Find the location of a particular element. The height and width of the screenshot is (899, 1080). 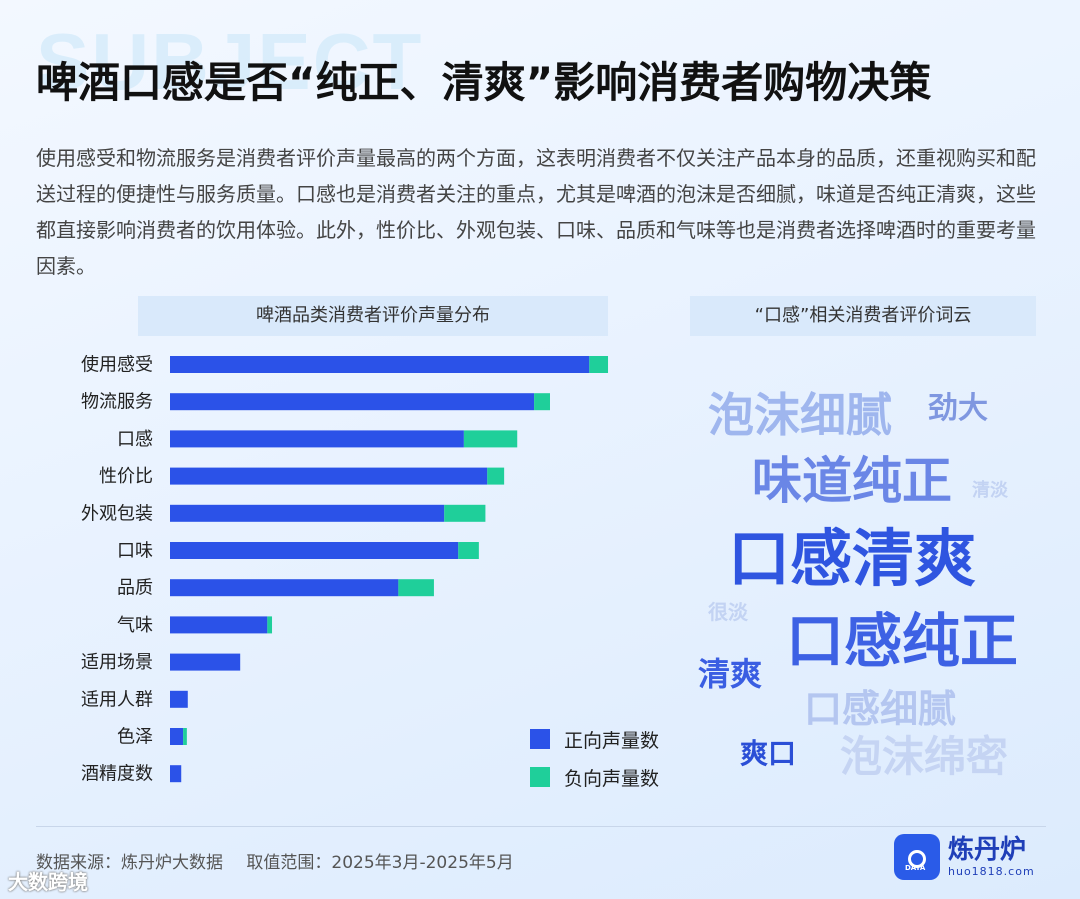

footer-source: 数据来源：炼丹炉大数据 取值范围：2025年3月-2025年5月 is located at coordinates (275, 860).